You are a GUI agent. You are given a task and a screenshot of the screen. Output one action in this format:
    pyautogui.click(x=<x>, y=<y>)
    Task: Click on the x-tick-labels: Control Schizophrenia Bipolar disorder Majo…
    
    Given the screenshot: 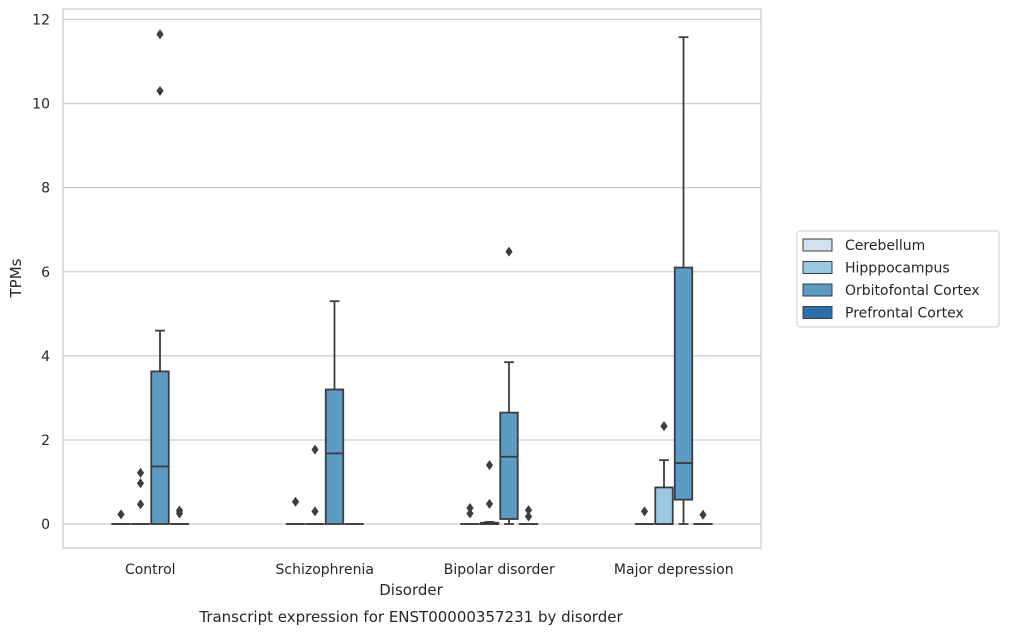 What is the action you would take?
    pyautogui.click(x=429, y=570)
    